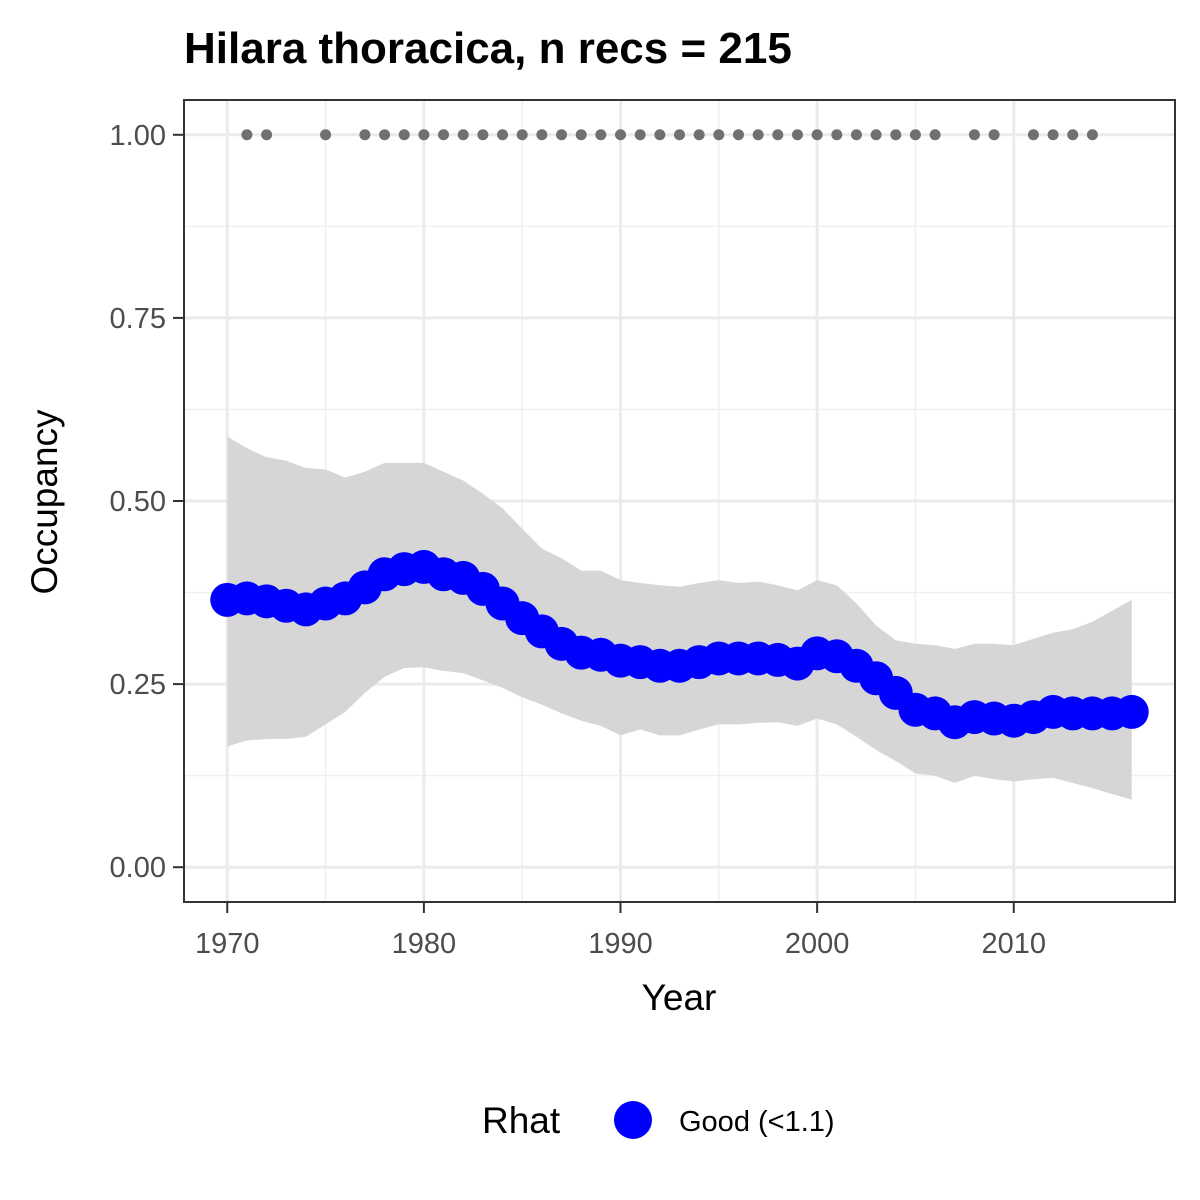 The height and width of the screenshot is (1200, 1200). What do you see at coordinates (138, 136) in the screenshot?
I see `y-tick-label: 1.00` at bounding box center [138, 136].